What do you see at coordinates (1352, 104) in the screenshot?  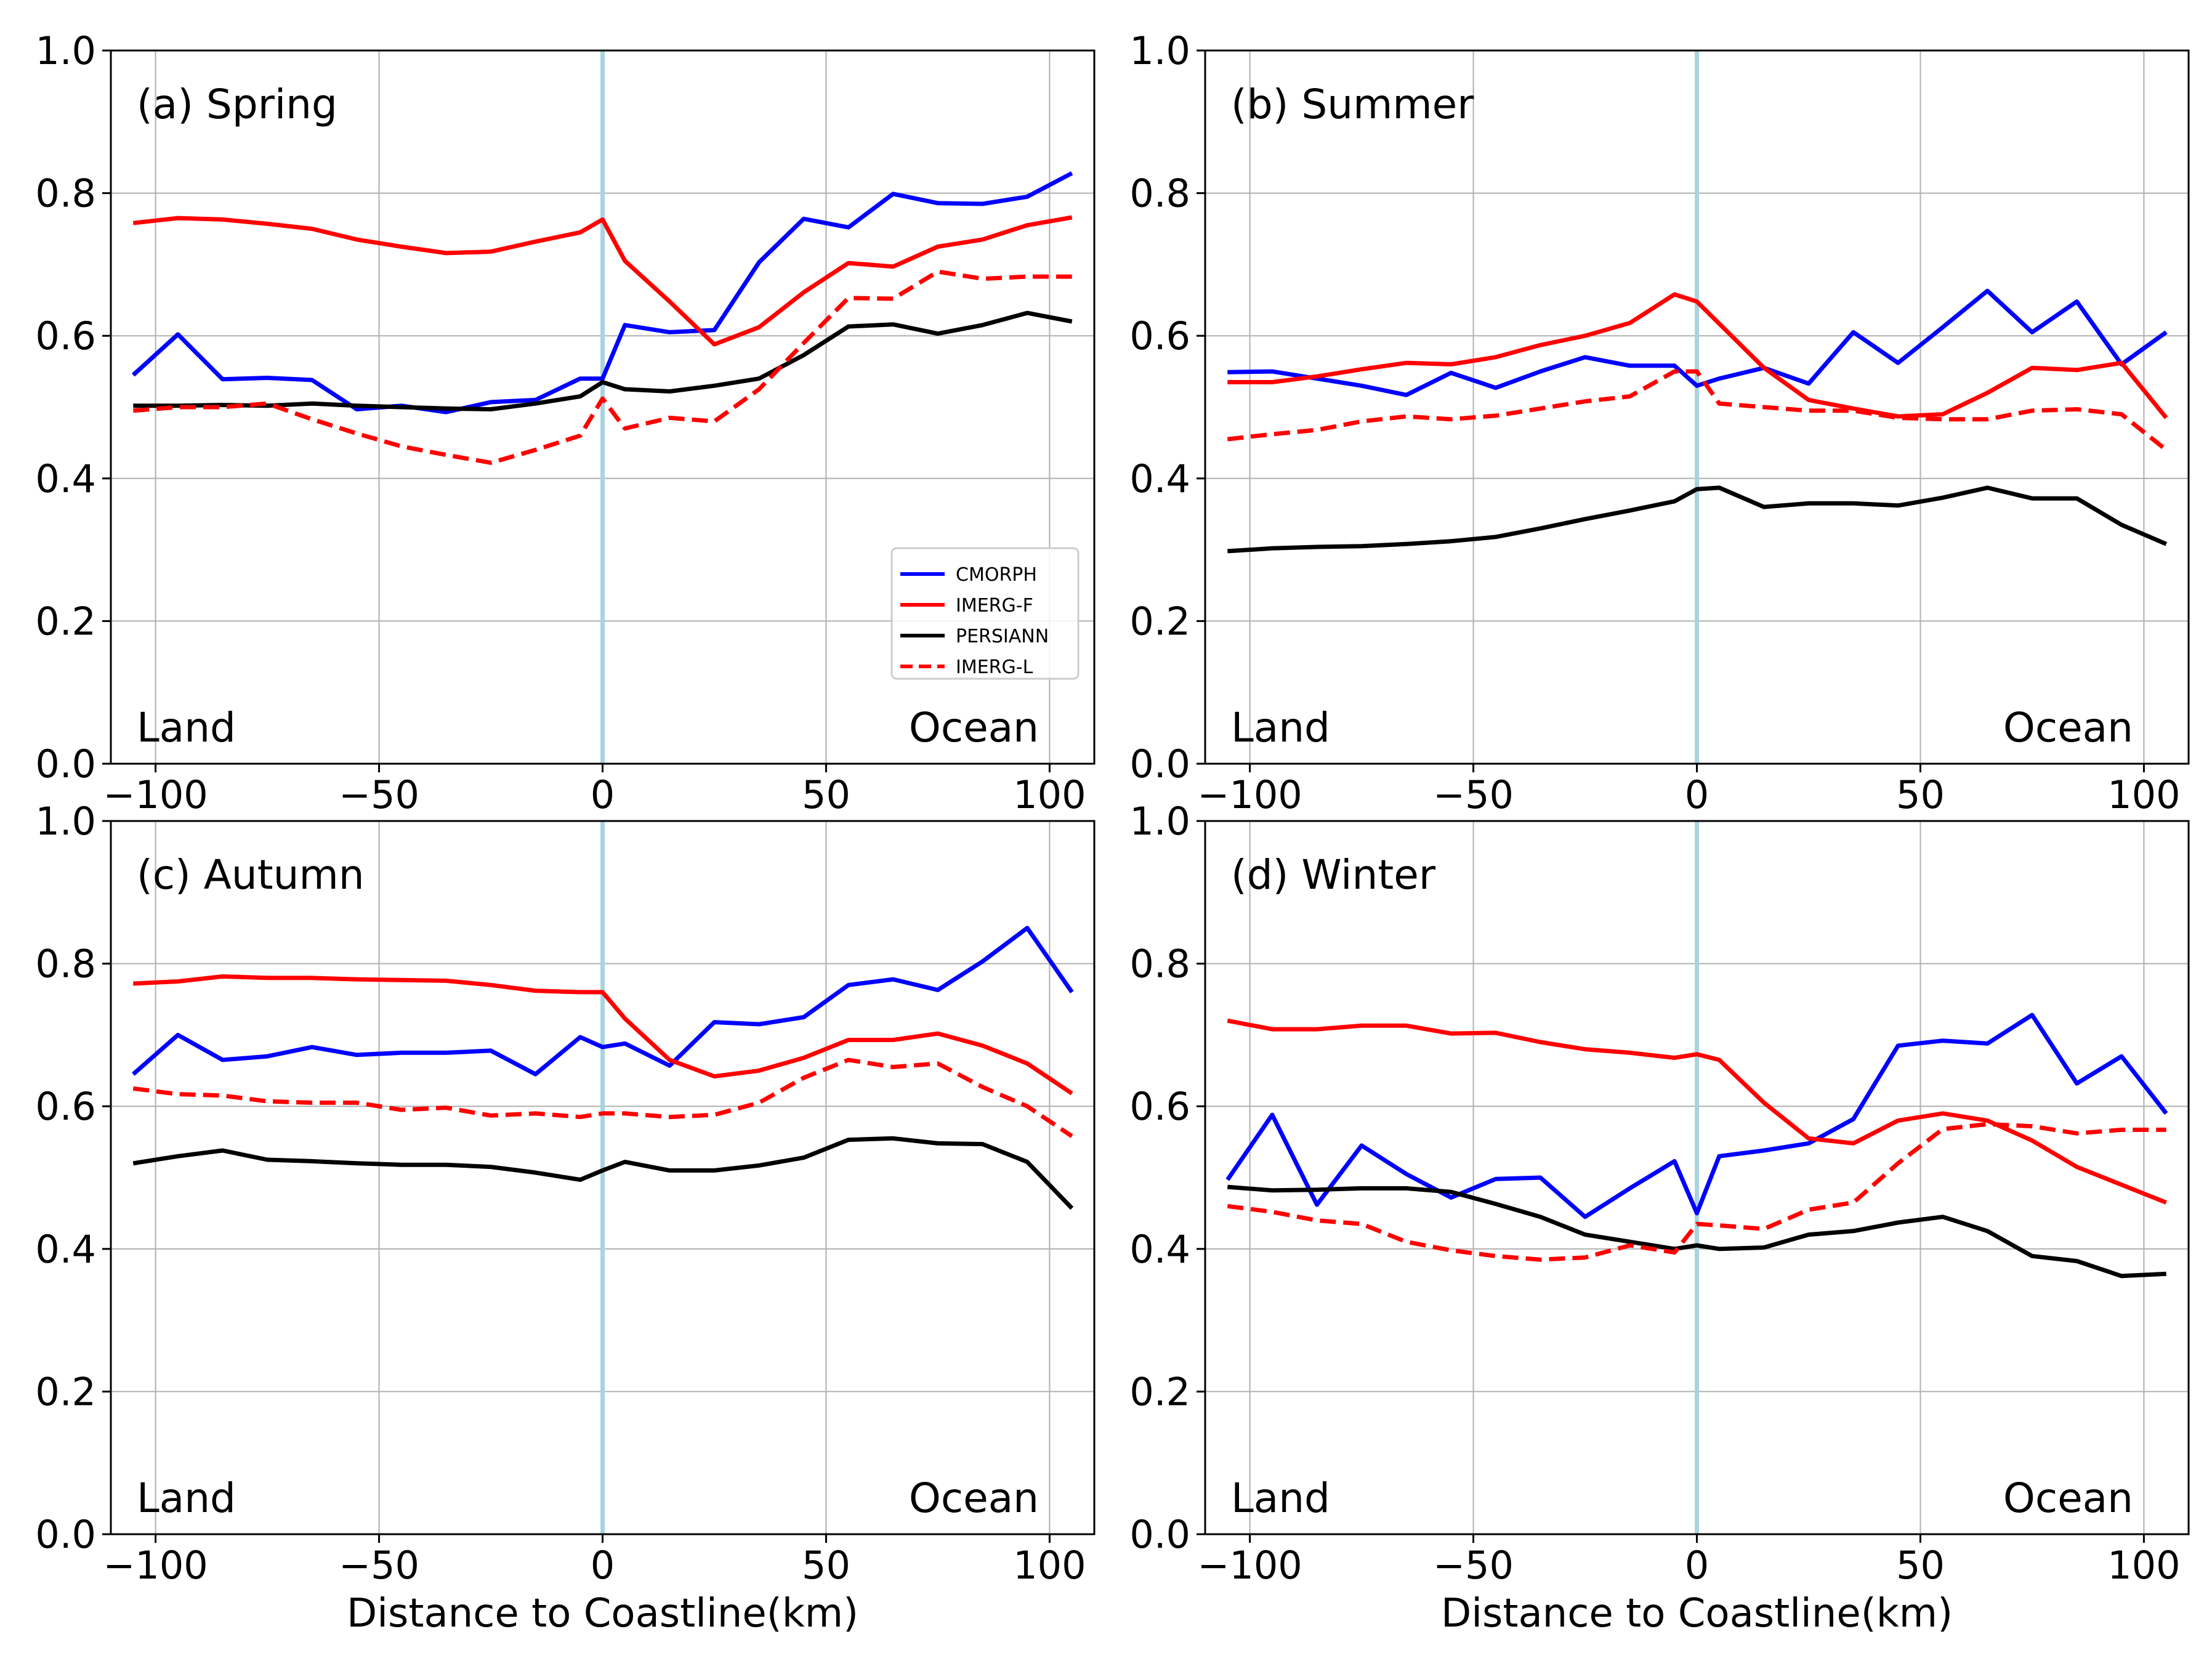 I see `panel-title: (b) Summer` at bounding box center [1352, 104].